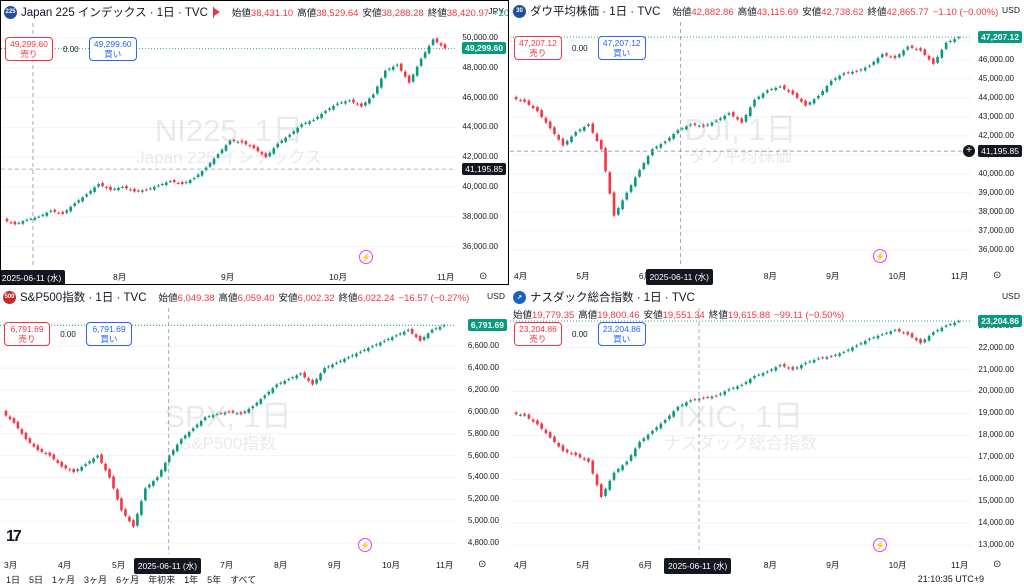 The height and width of the screenshot is (585, 1024). Describe the element at coordinates (13, 580) in the screenshot. I see `range-button: 1日` at that location.